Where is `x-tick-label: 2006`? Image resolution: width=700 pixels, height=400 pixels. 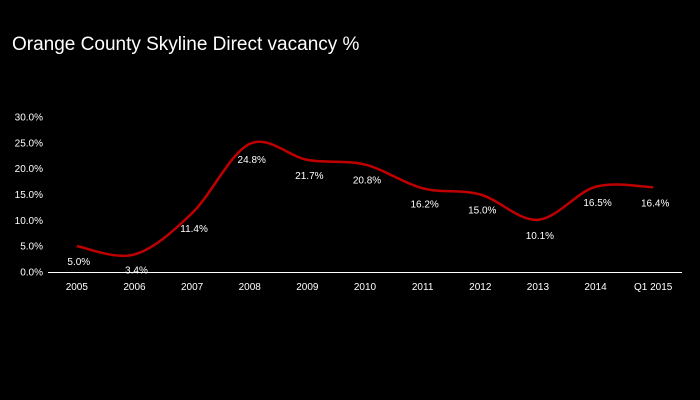 x-tick-label: 2006 is located at coordinates (134, 287).